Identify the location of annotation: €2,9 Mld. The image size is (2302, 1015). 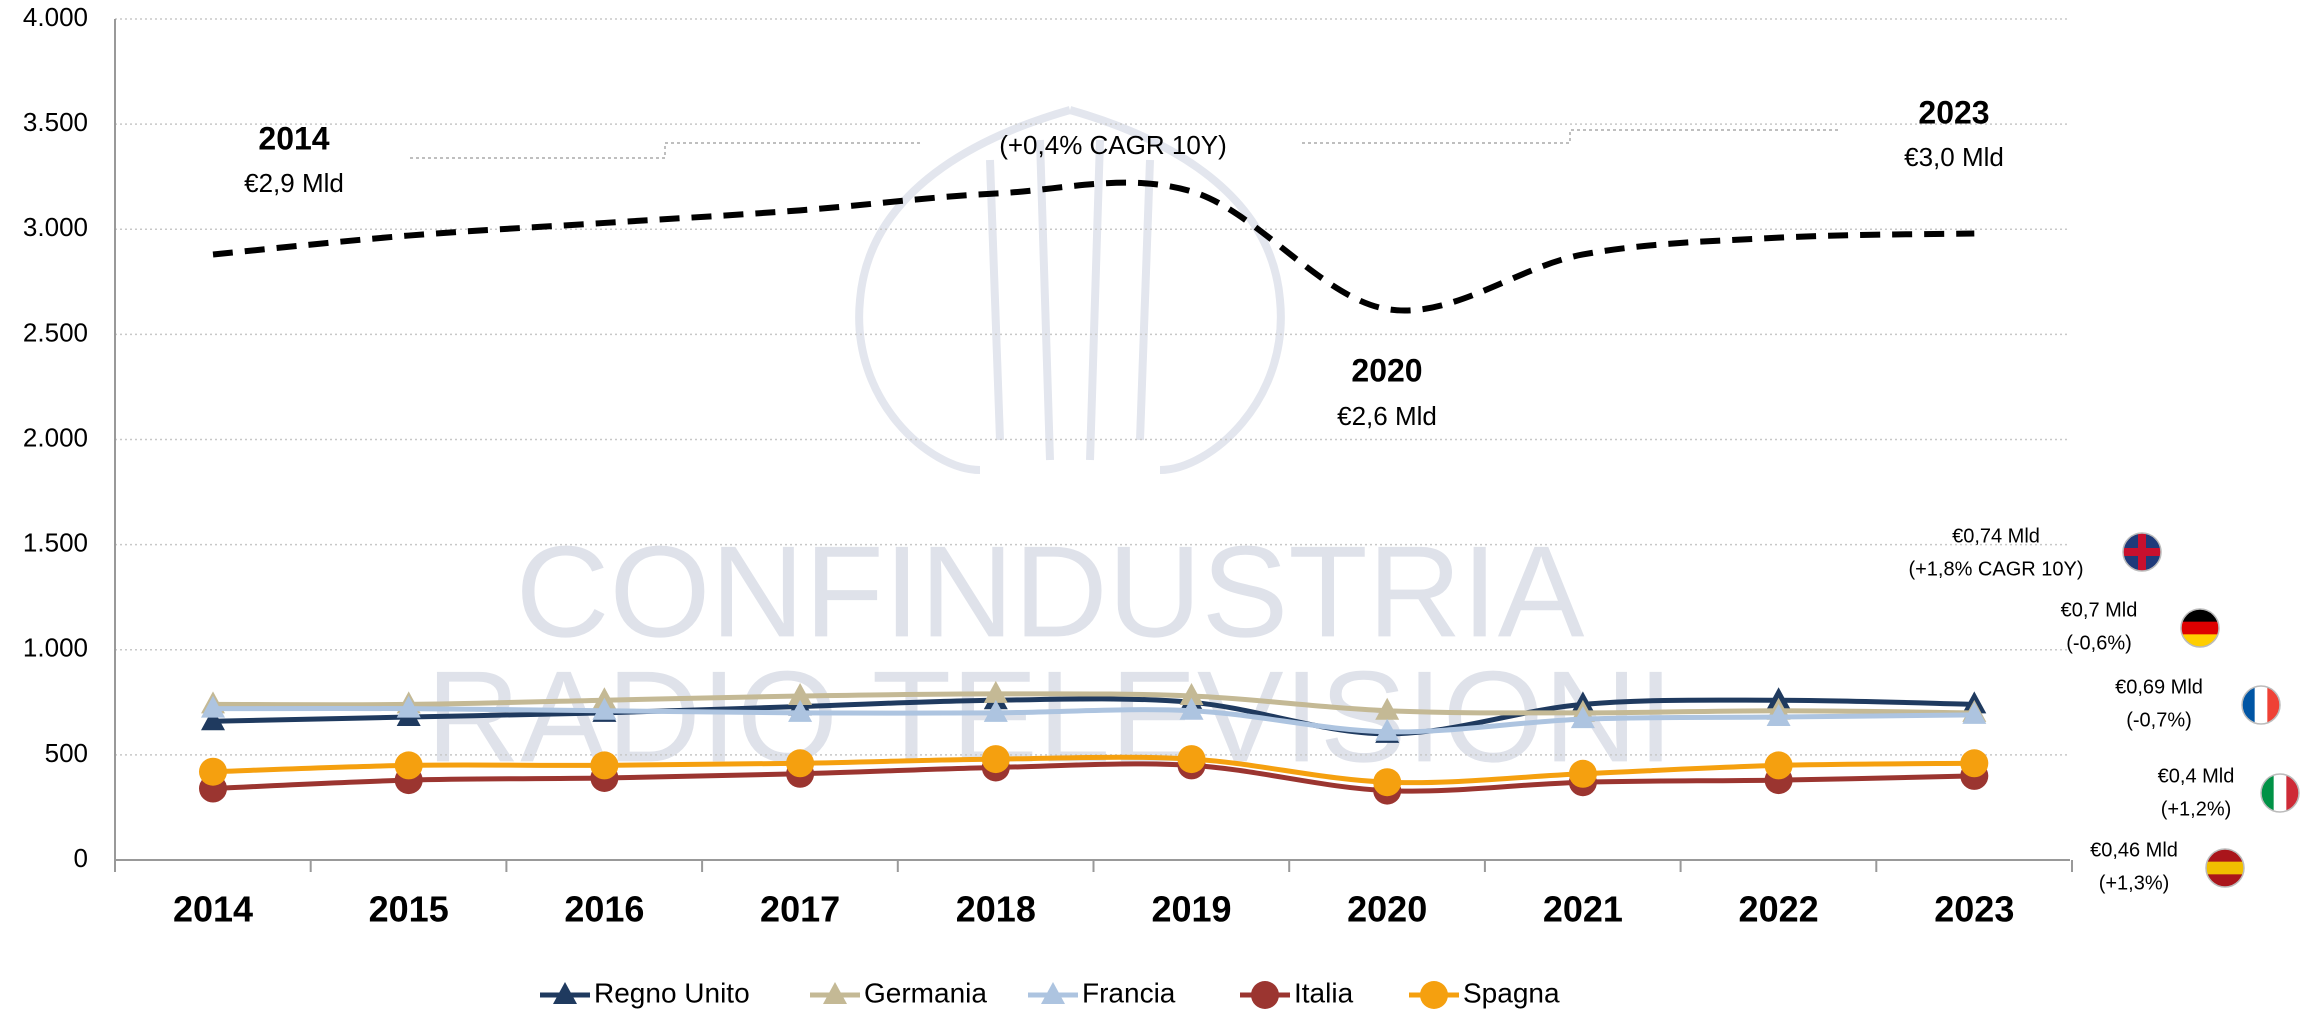
(294, 183).